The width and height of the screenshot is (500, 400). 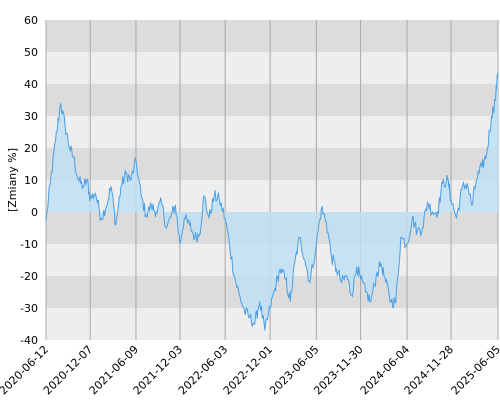 I want to click on y-tick-label: 10, so click(x=31, y=180).